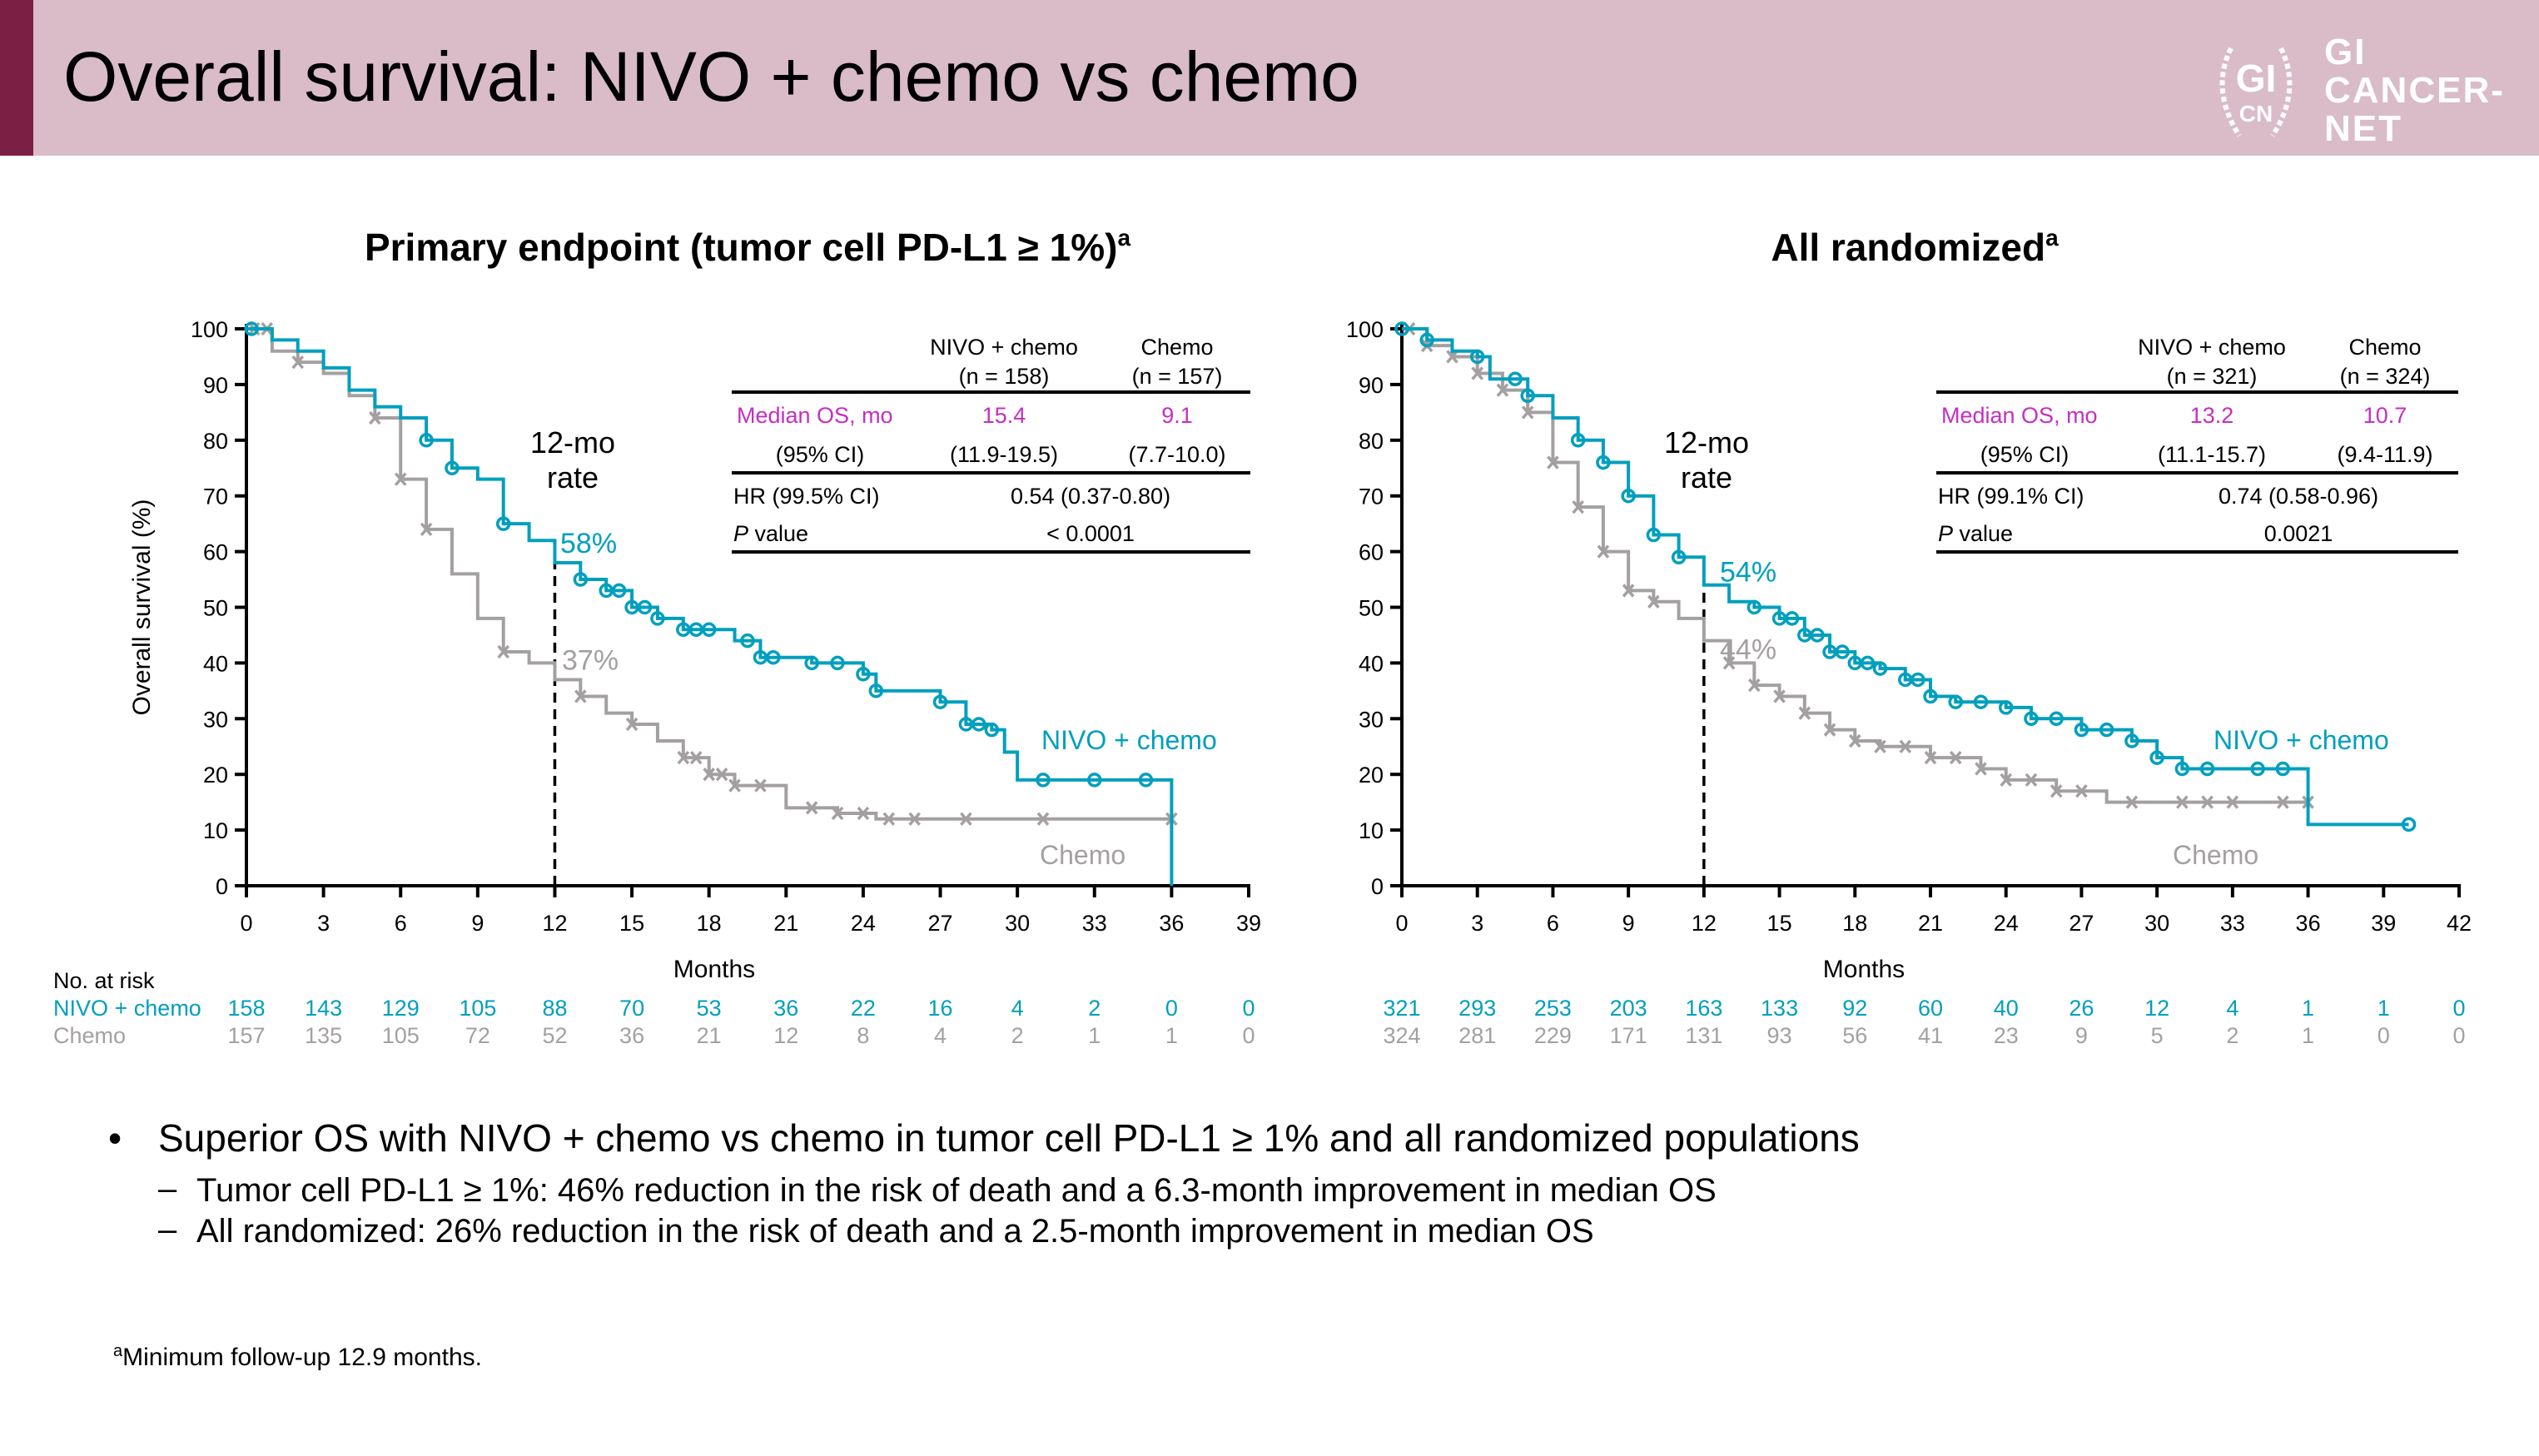 This screenshot has height=1456, width=2539. Describe the element at coordinates (1004, 454) in the screenshot. I see `ci-value: (11.9-19.5)` at that location.